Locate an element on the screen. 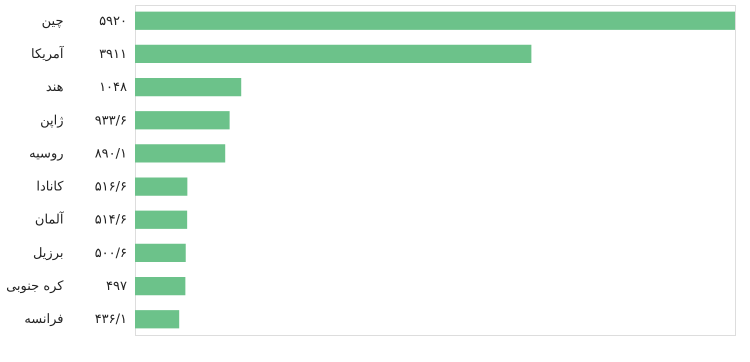 The width and height of the screenshot is (750, 362). data-label: ۸۹۰/۱ is located at coordinates (110, 154).